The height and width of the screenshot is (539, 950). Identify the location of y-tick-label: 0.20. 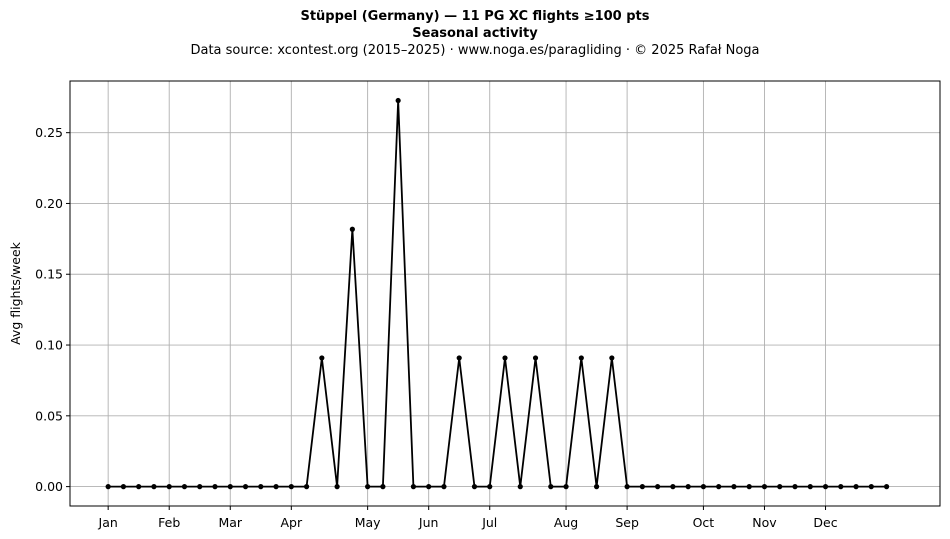
(49, 203).